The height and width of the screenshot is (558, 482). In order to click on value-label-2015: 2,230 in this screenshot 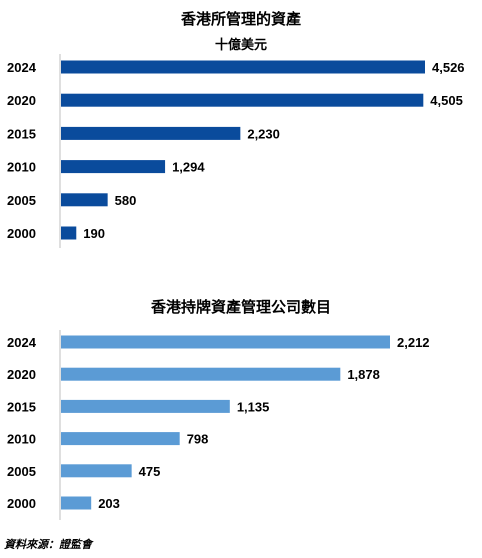, I will do `click(263, 133)`.